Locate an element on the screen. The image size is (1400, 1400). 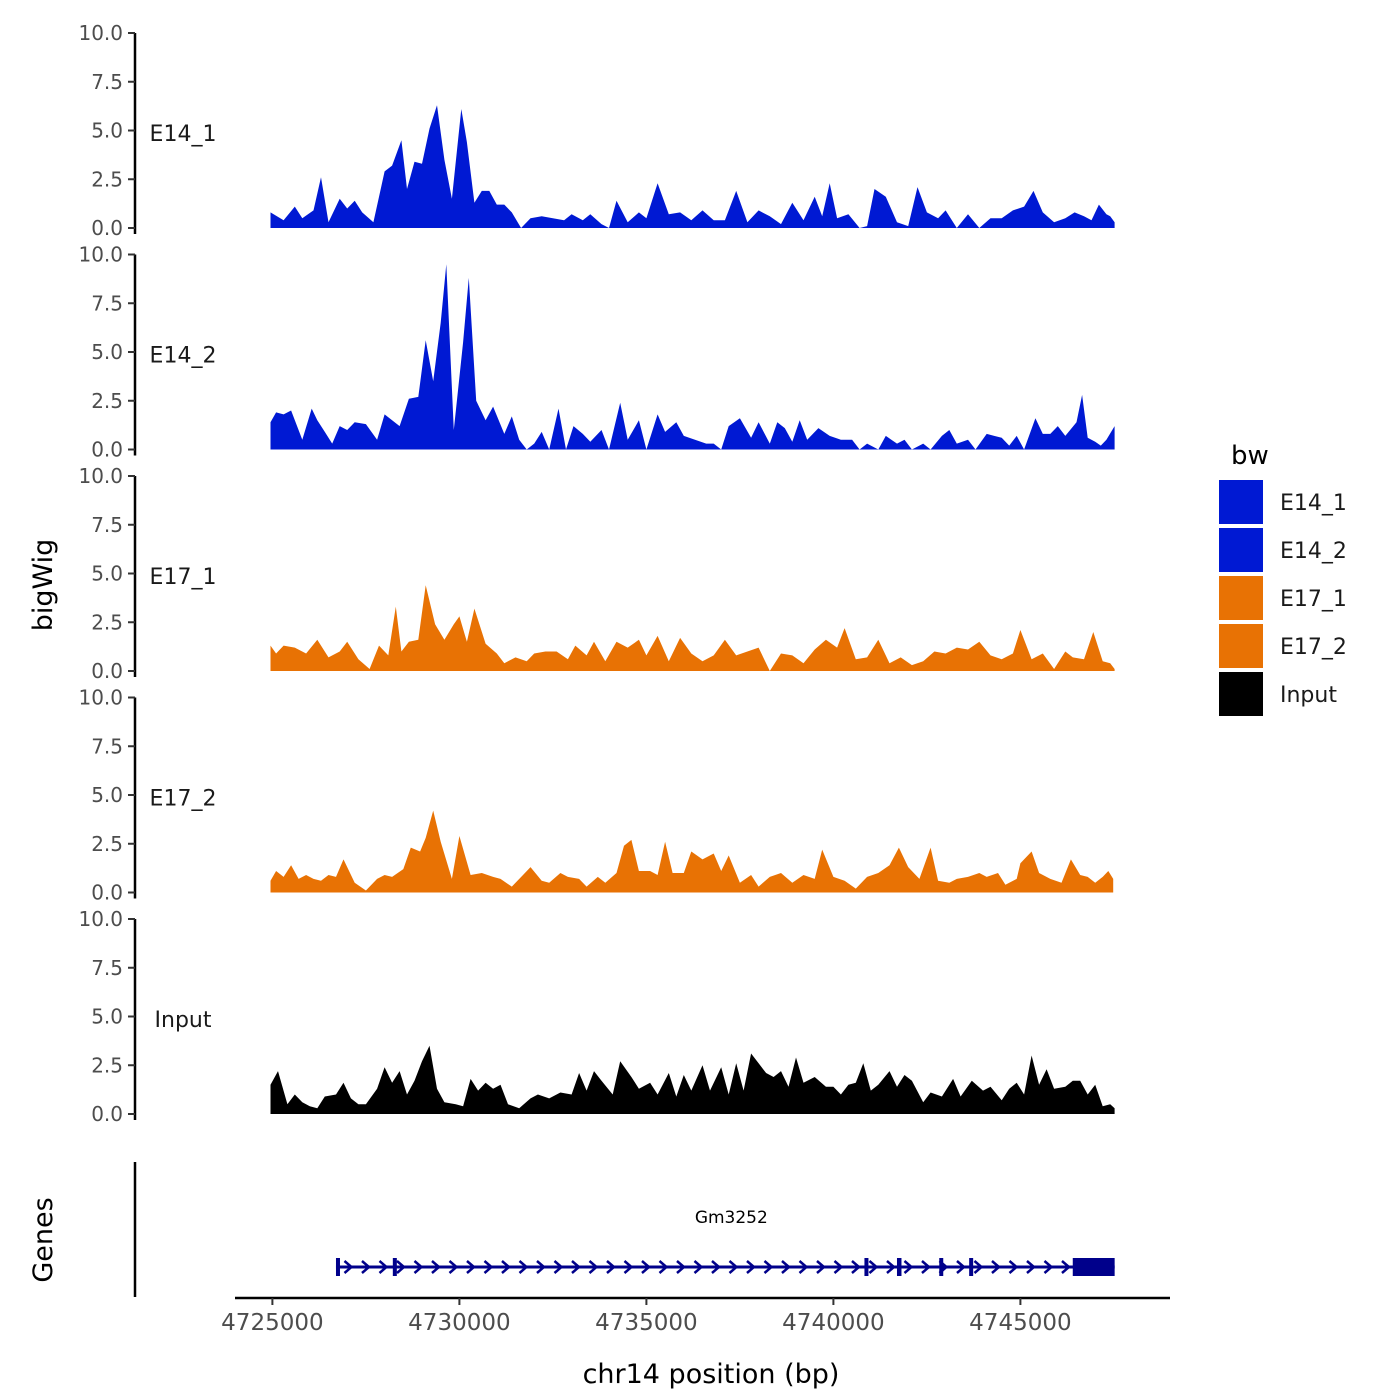
track-panel-E17_2: 0.0 2.5 5.0 7.5 10.0 E17_2 is located at coordinates (596, 795).